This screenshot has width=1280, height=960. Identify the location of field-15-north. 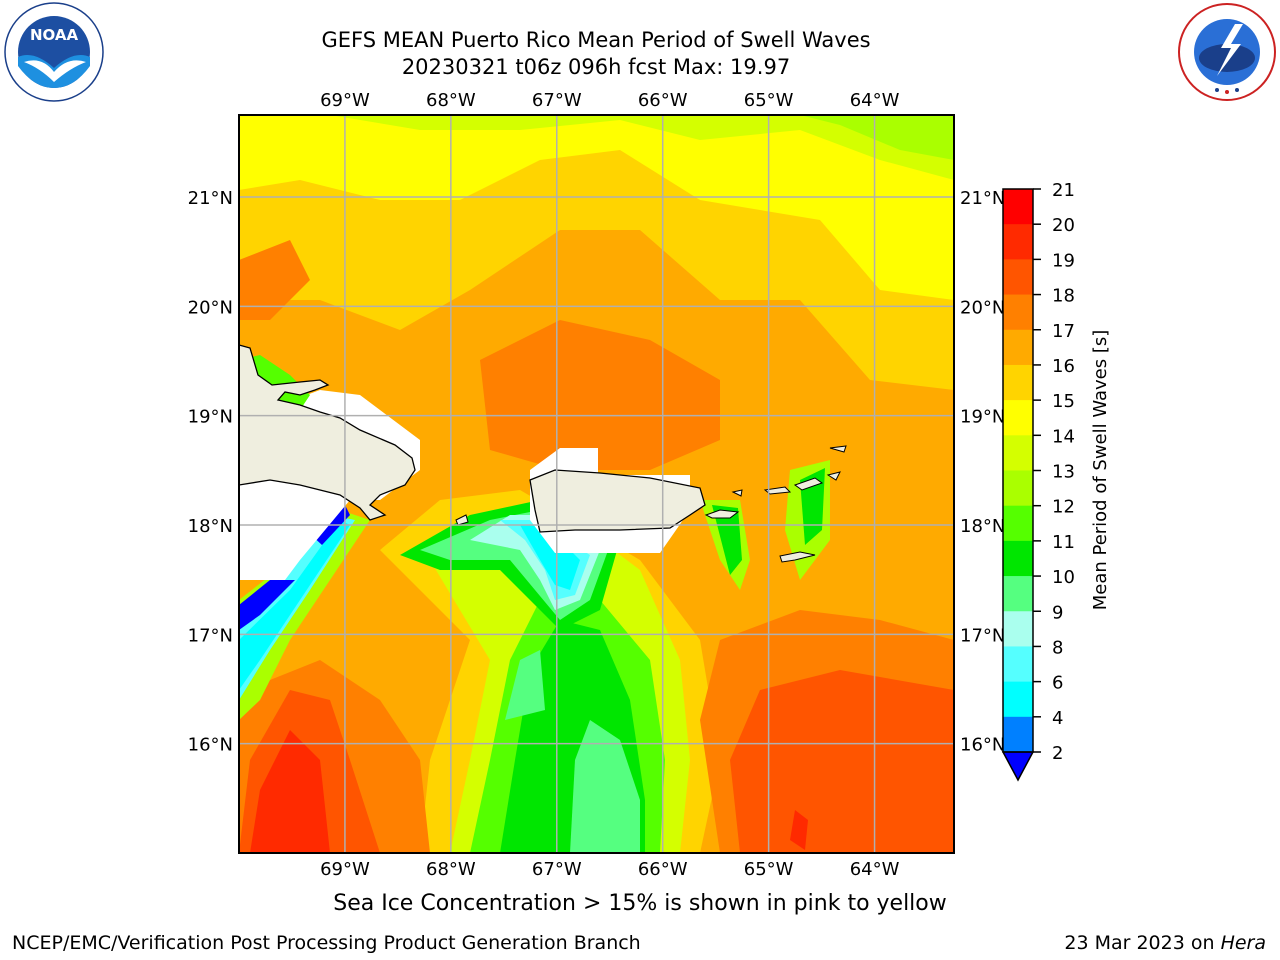
(596, 207).